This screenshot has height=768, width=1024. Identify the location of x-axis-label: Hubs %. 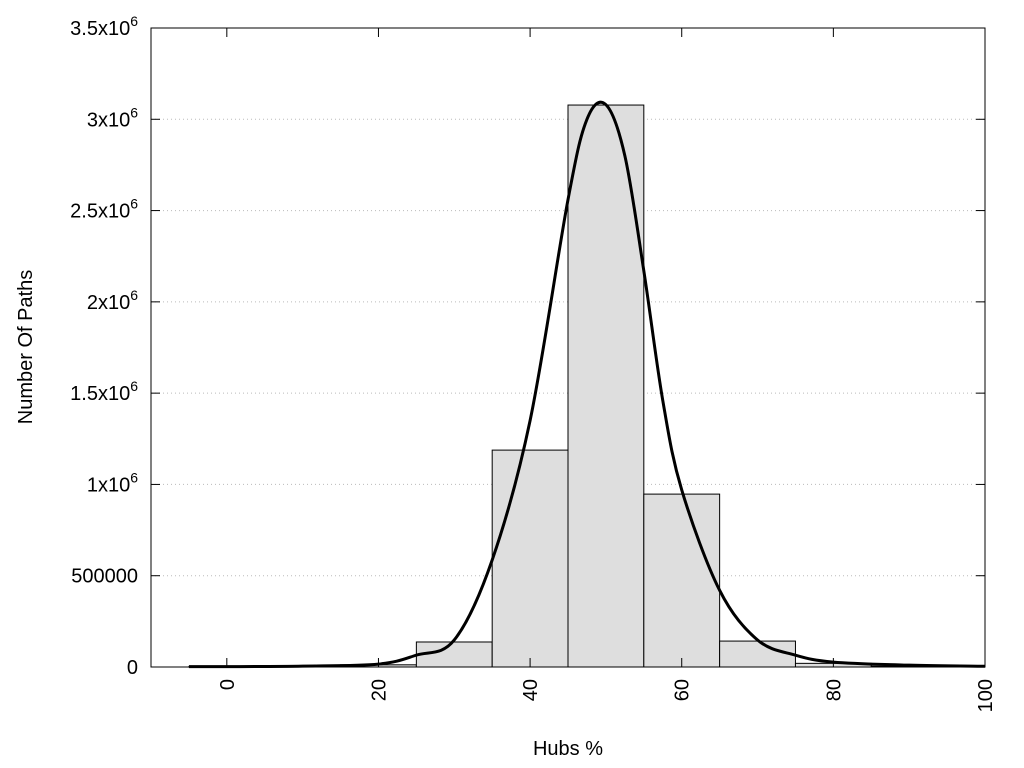
(568, 749).